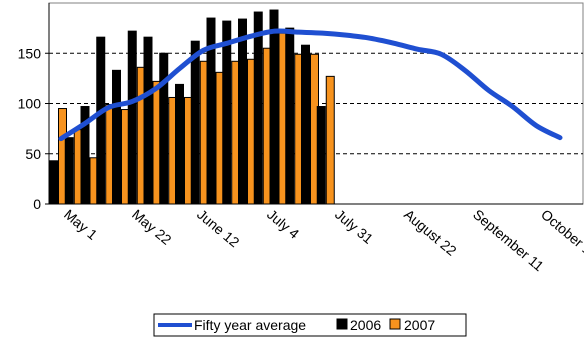  Describe the element at coordinates (33, 154) in the screenshot. I see `y-tick-label: 50` at that location.